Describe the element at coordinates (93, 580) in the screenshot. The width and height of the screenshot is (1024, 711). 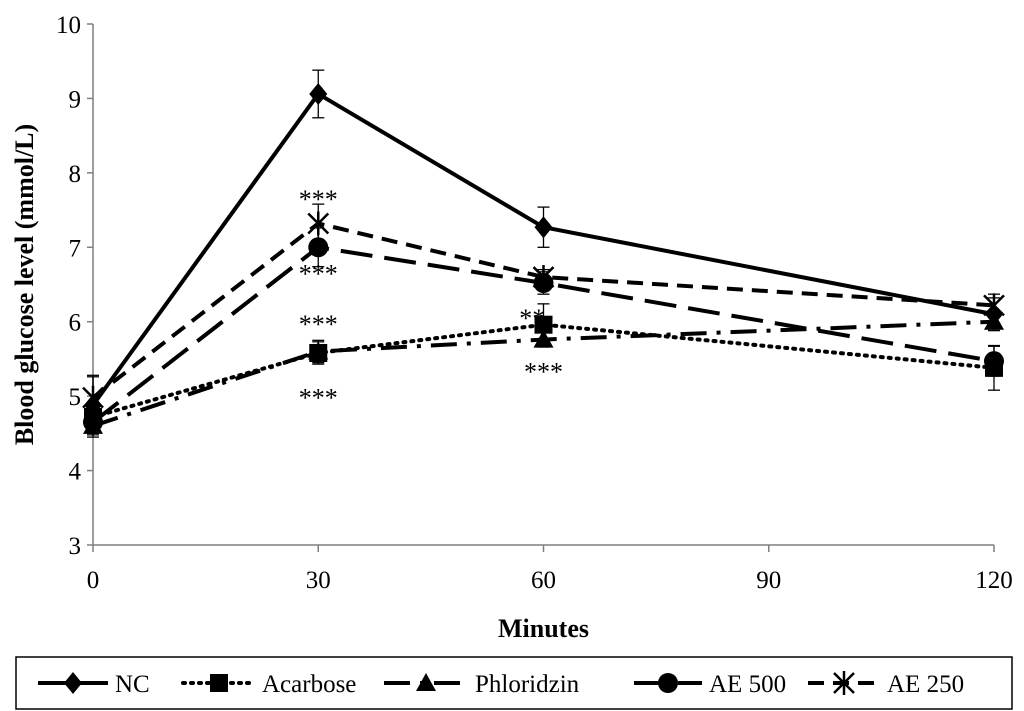
I see `x-tick-label: 0` at that location.